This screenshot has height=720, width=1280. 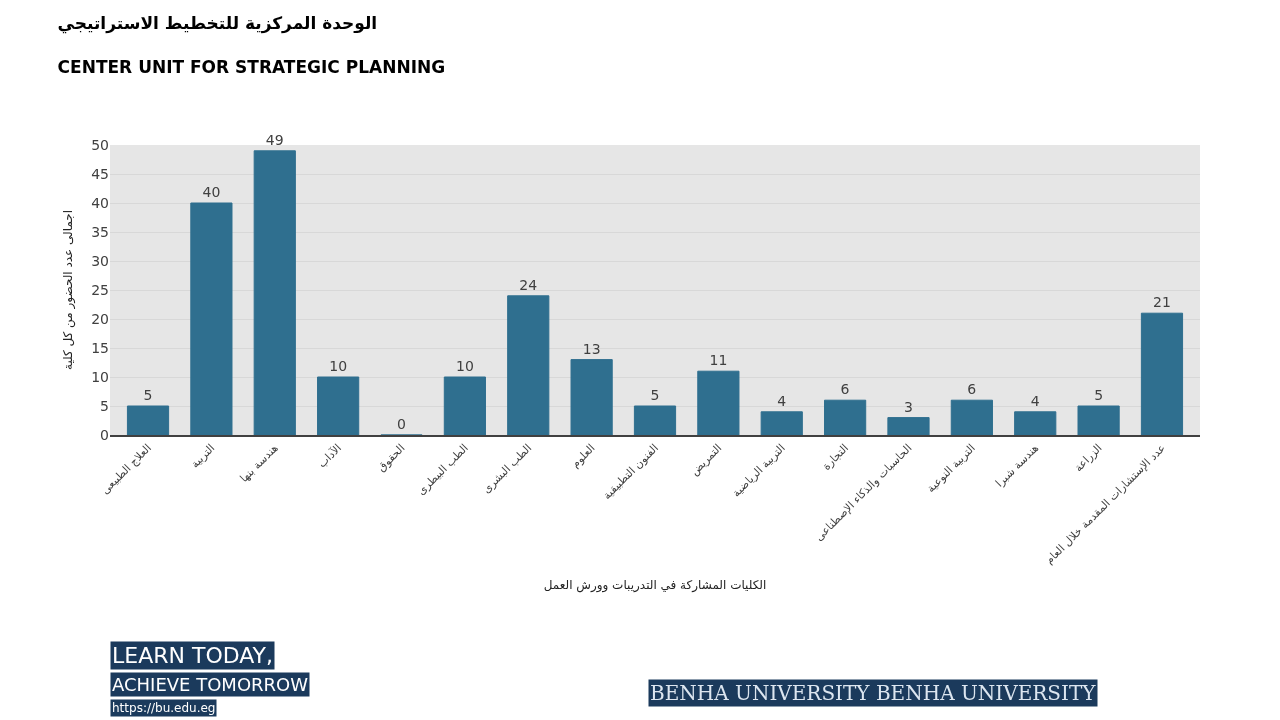 I want to click on y-tick-label: 0, so click(x=104, y=434).